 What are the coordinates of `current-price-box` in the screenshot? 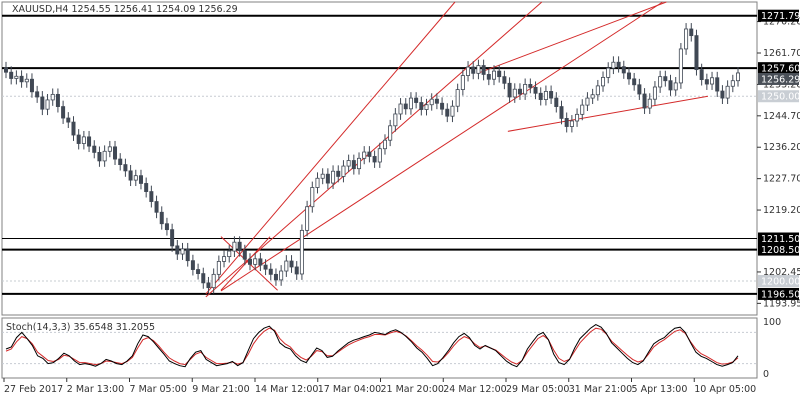 It's located at (778, 78).